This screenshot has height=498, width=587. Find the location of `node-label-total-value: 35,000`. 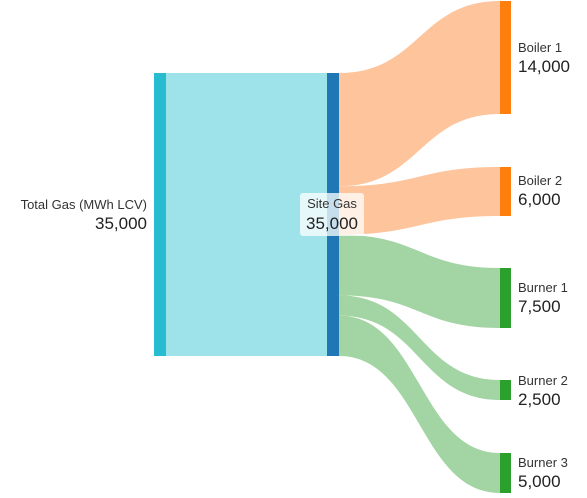

node-label-total-value: 35,000 is located at coordinates (121, 223).